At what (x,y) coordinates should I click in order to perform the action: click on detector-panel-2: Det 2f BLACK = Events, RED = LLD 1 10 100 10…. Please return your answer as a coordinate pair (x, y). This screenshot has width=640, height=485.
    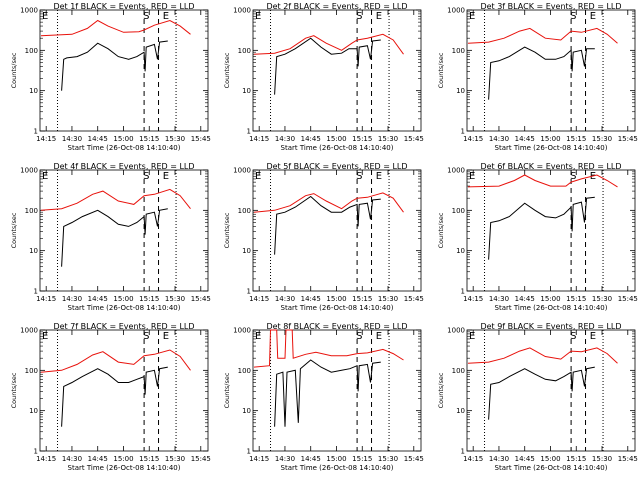
    Looking at the image, I should click on (323, 77).